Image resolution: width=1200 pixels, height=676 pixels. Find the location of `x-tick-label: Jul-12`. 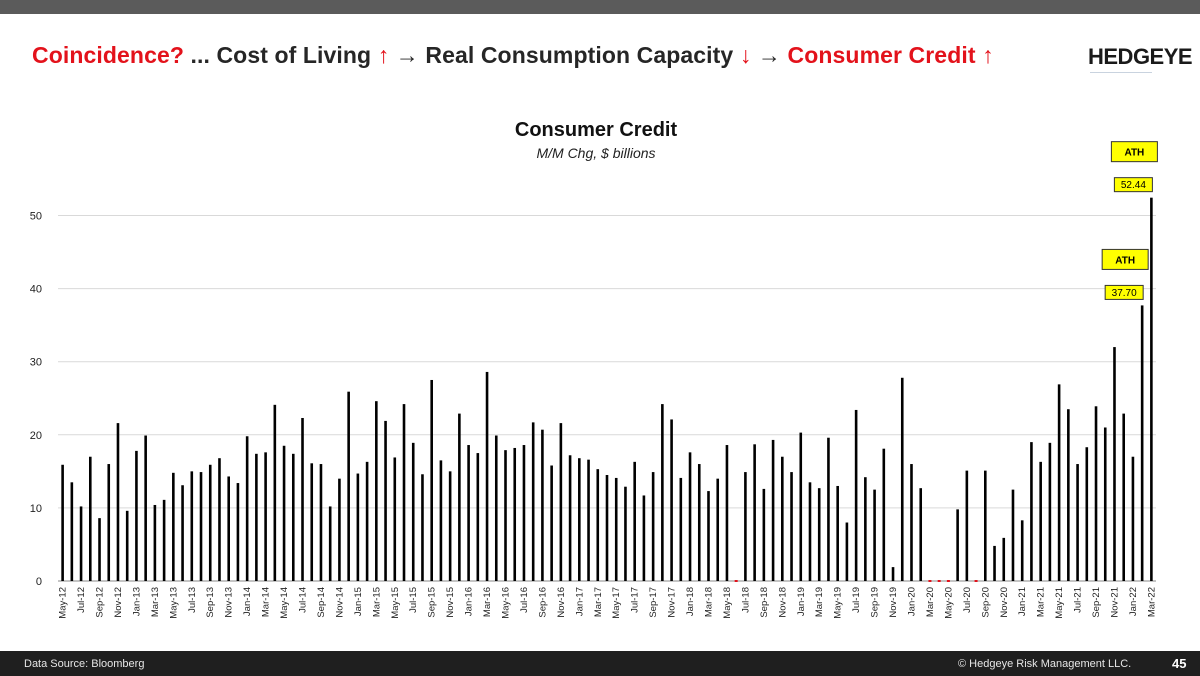

x-tick-label: Jul-12 is located at coordinates (81, 600).